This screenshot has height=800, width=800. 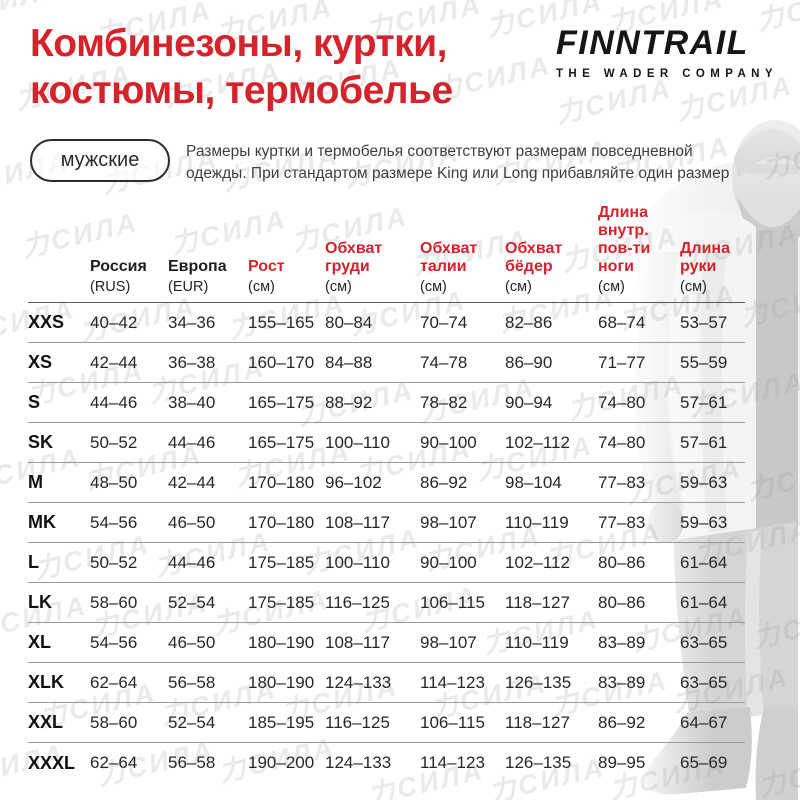 I want to click on column-header-size, so click(x=59, y=293).